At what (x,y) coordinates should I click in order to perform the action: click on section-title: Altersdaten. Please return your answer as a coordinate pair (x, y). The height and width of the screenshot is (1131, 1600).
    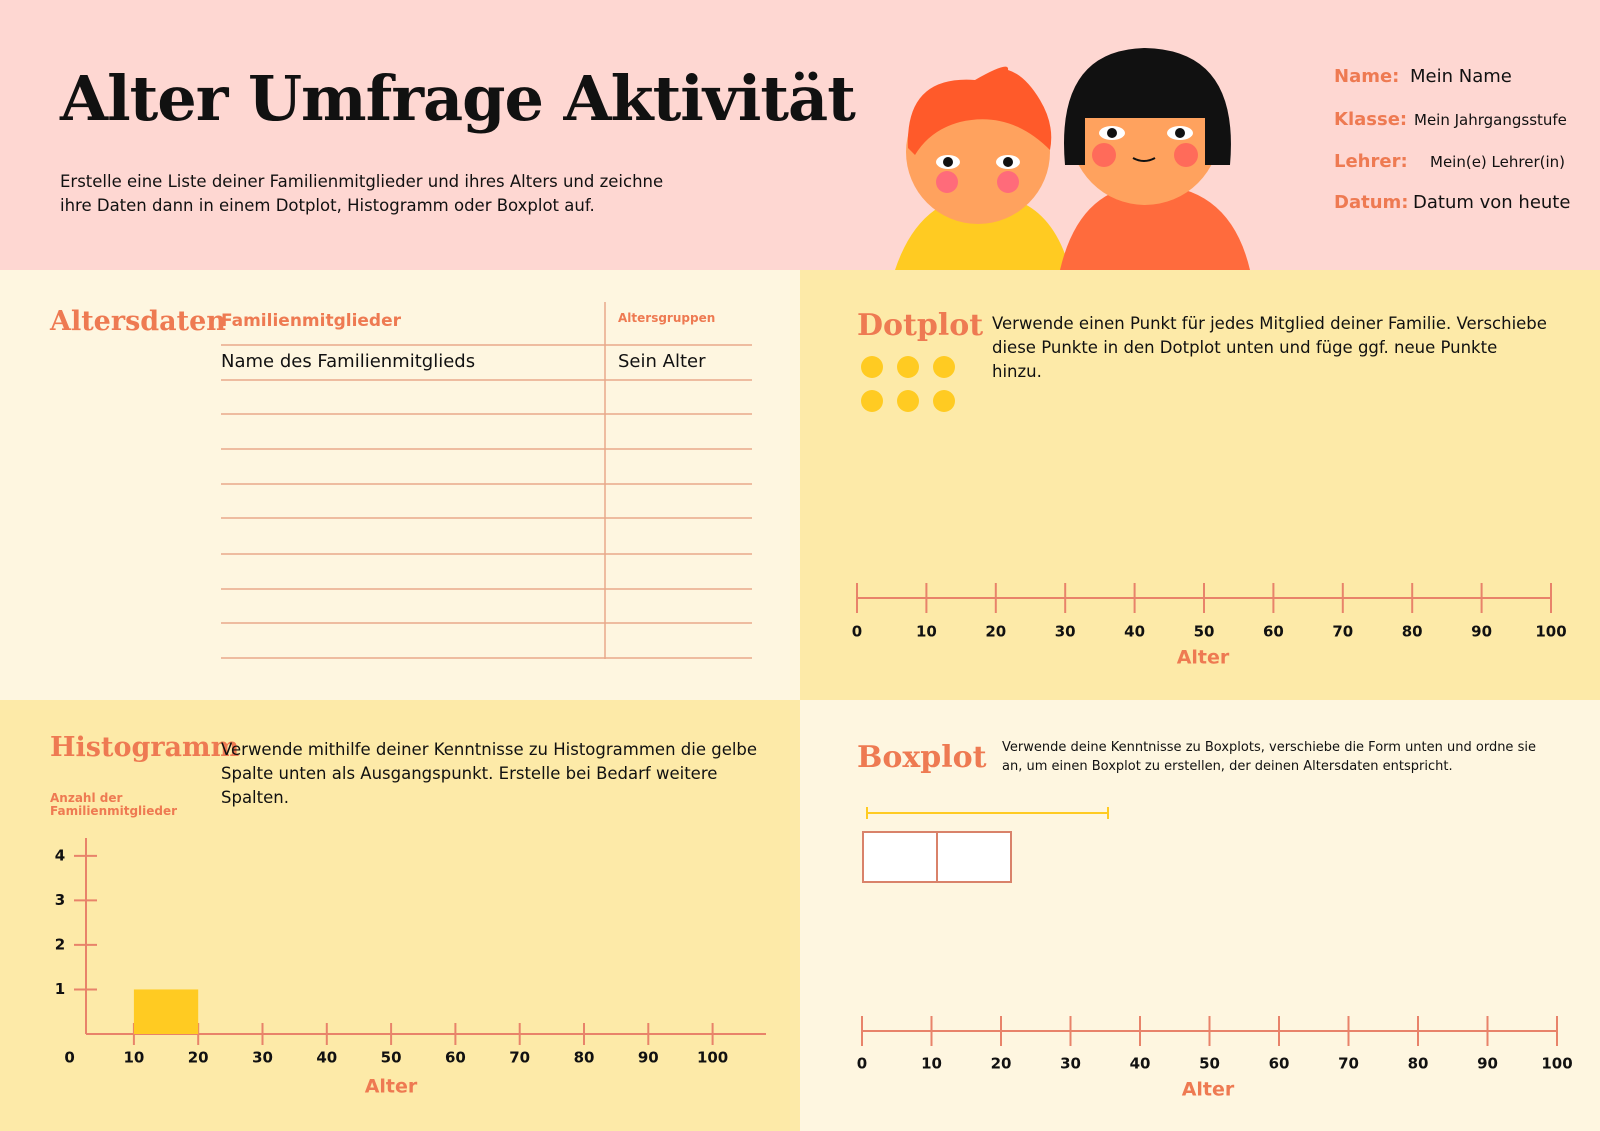
    Looking at the image, I should click on (138, 321).